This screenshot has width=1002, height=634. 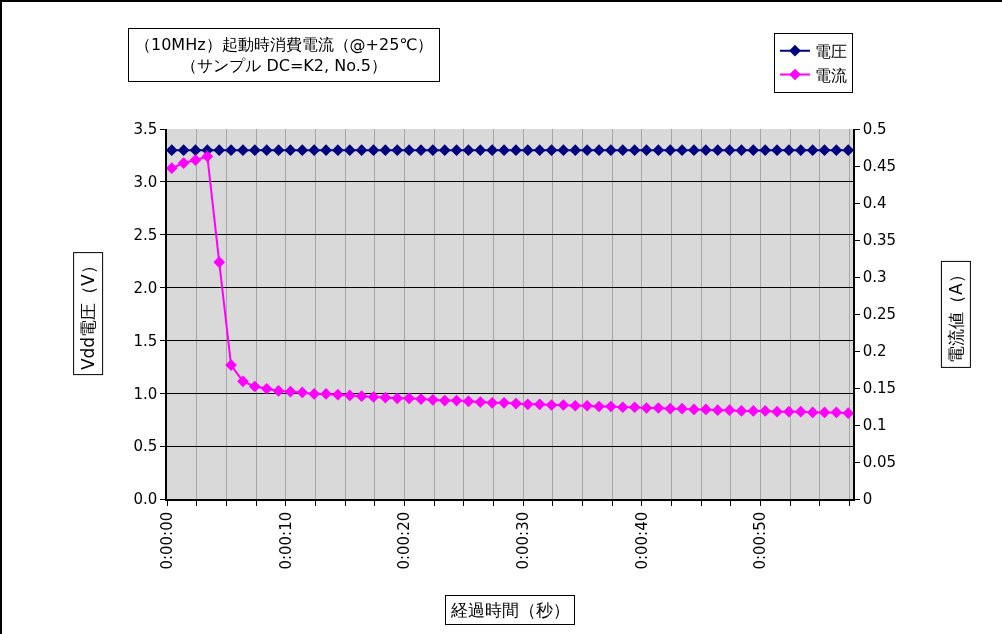 I want to click on y2-tick-label: 0.4, so click(x=874, y=203).